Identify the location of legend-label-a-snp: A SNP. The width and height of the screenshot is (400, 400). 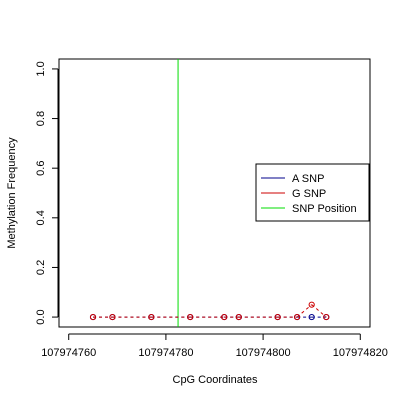
(308, 179).